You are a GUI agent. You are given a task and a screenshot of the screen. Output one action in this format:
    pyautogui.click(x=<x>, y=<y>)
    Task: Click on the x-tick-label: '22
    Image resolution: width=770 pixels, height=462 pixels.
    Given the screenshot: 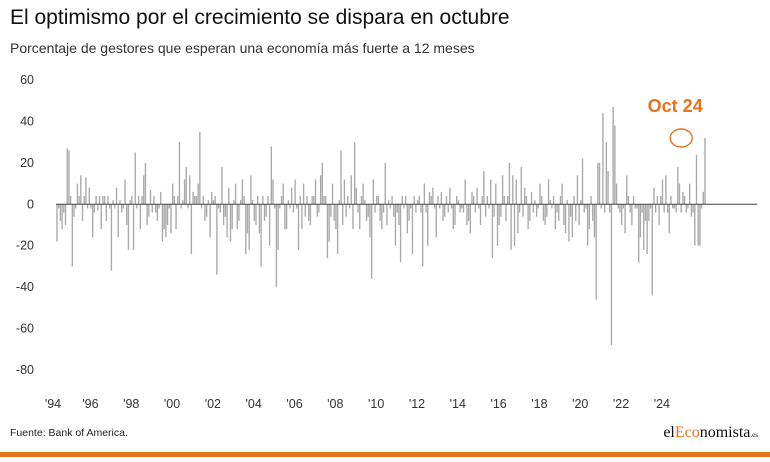 What is the action you would take?
    pyautogui.click(x=621, y=404)
    